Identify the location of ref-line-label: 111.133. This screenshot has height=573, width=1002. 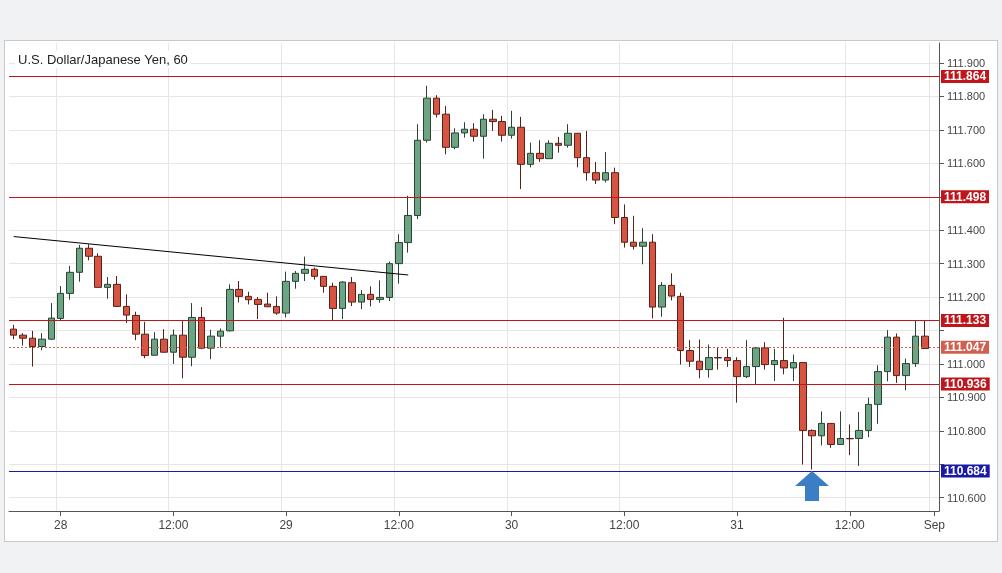
(965, 320).